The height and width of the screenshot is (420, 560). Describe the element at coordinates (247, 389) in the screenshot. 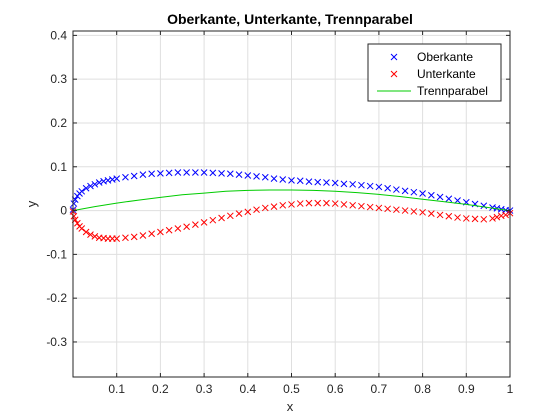

I see `x-tick-label: 0.4` at that location.